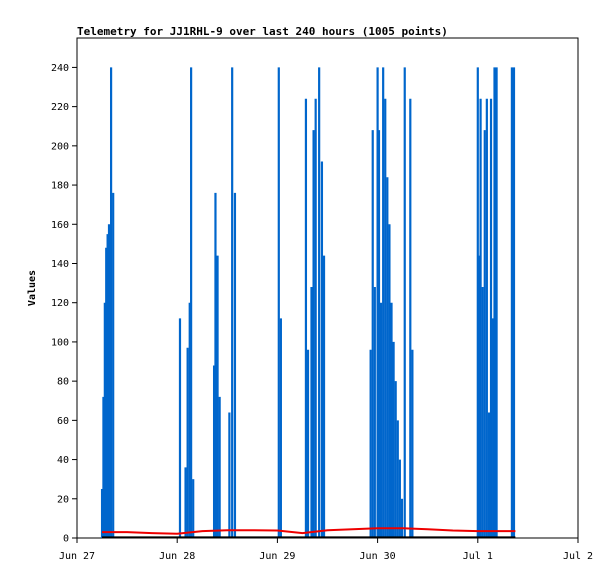  I want to click on y-axis-label: Values, so click(32, 288).